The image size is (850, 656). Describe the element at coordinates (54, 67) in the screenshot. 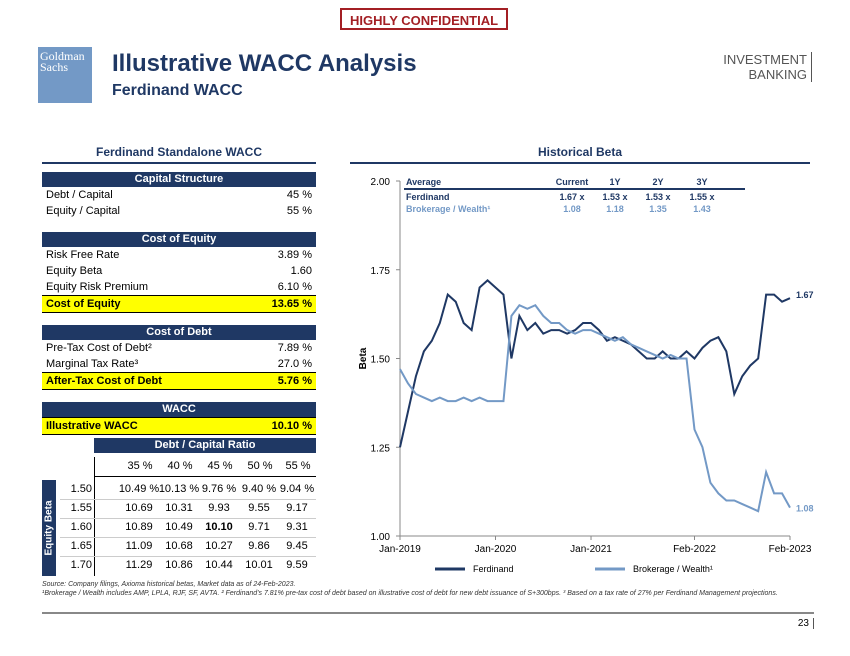

I see `logo-line: Sachs` at that location.